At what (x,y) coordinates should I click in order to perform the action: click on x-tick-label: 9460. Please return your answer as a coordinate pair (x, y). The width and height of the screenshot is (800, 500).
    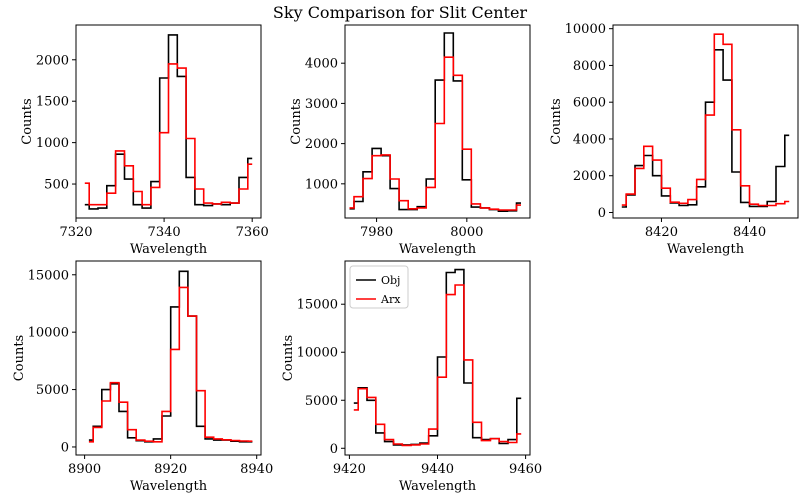
    Looking at the image, I should click on (525, 469).